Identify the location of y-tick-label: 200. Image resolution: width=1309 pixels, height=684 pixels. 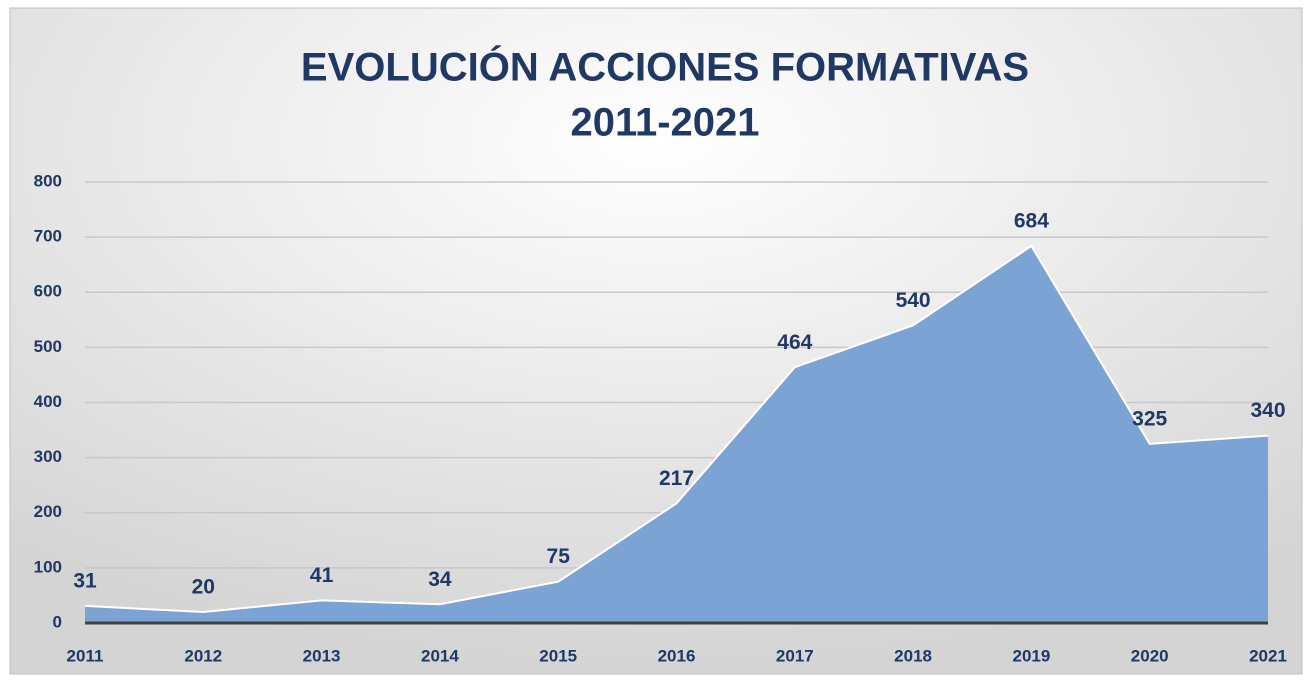
(48, 511).